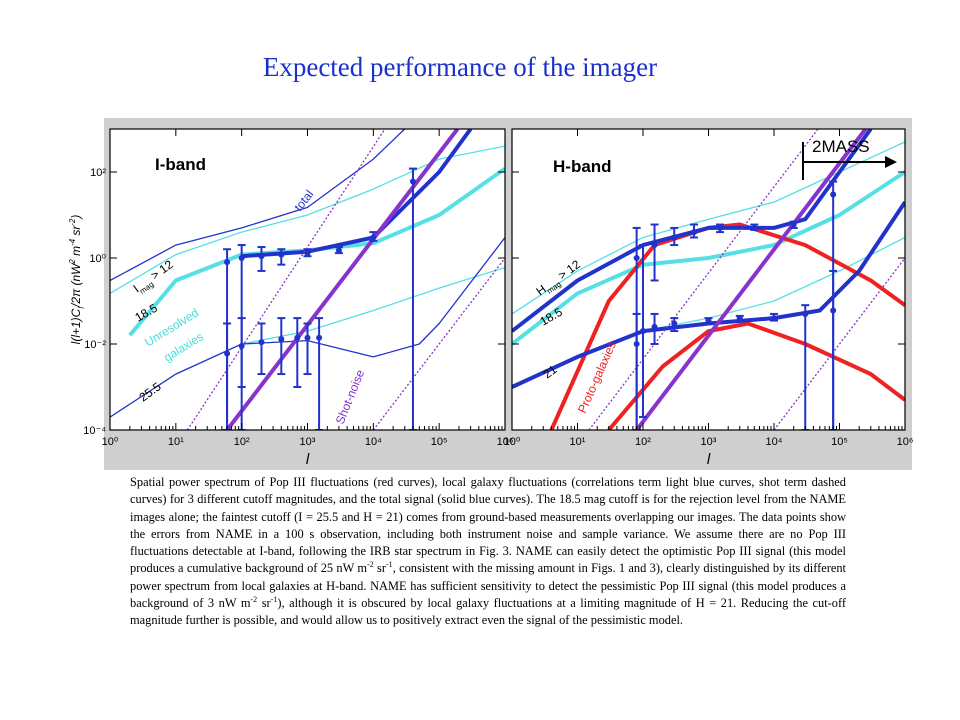 This screenshot has height=720, width=960. I want to click on text-piece: /2π (nW, so click(76, 285).